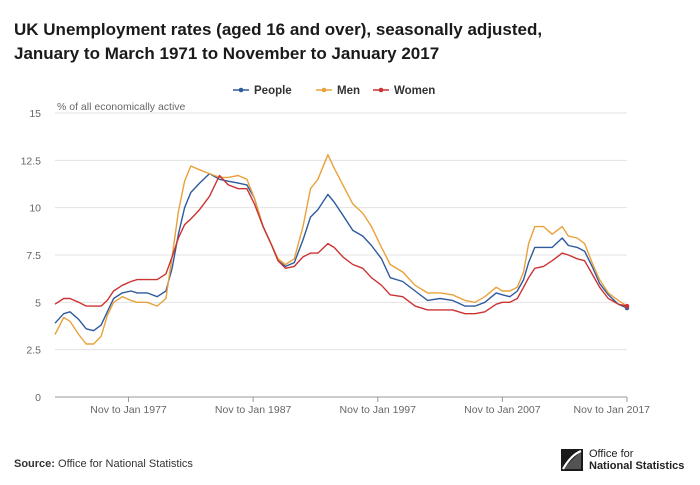 Image resolution: width=700 pixels, height=485 pixels. Describe the element at coordinates (121, 107) in the screenshot. I see `y-axis-label: % of all economically active` at that location.